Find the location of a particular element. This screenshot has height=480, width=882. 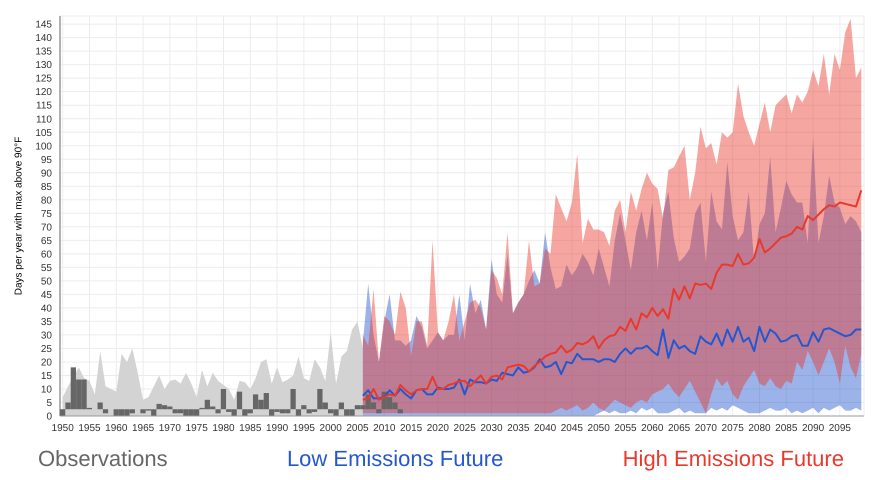

x-tick-label: 1990 is located at coordinates (277, 428).